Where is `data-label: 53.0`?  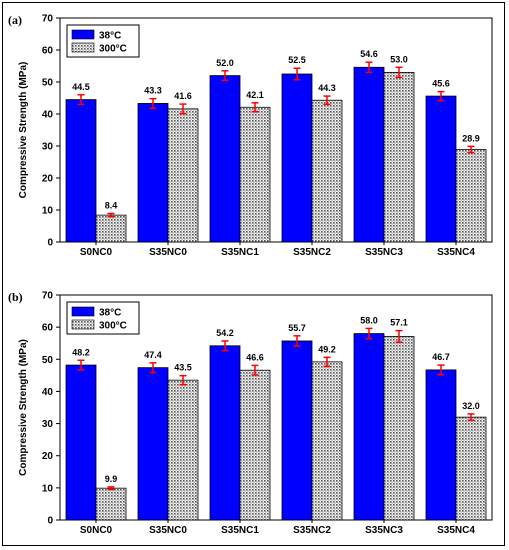
data-label: 53.0 is located at coordinates (399, 59).